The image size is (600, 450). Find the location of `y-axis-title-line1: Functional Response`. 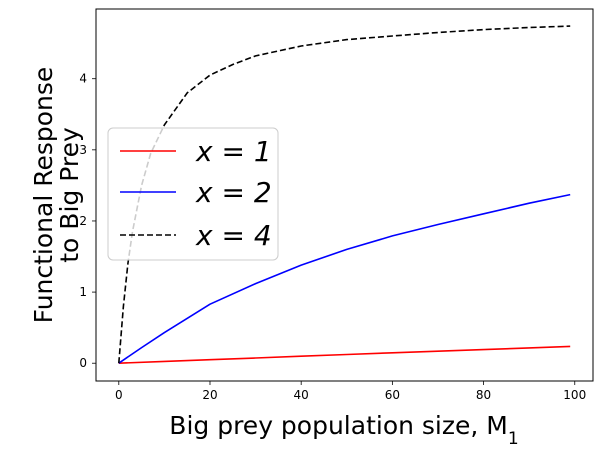

y-axis-title-line1: Functional Response is located at coordinates (43, 195).